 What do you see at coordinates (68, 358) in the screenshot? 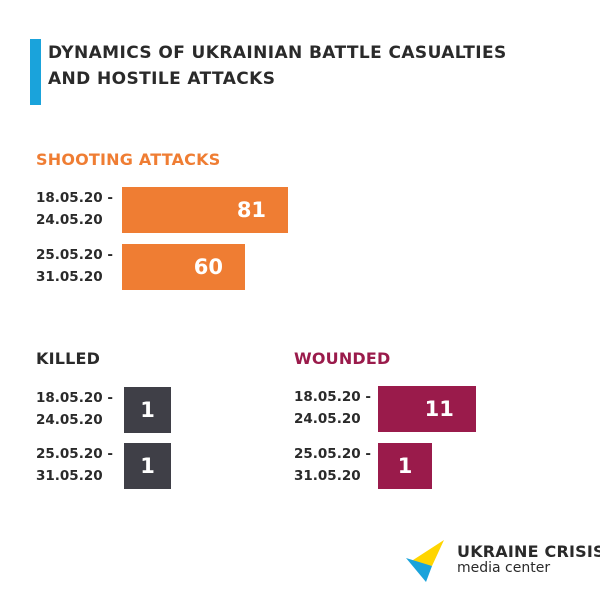
I see `killed-title: KILLED` at bounding box center [68, 358].